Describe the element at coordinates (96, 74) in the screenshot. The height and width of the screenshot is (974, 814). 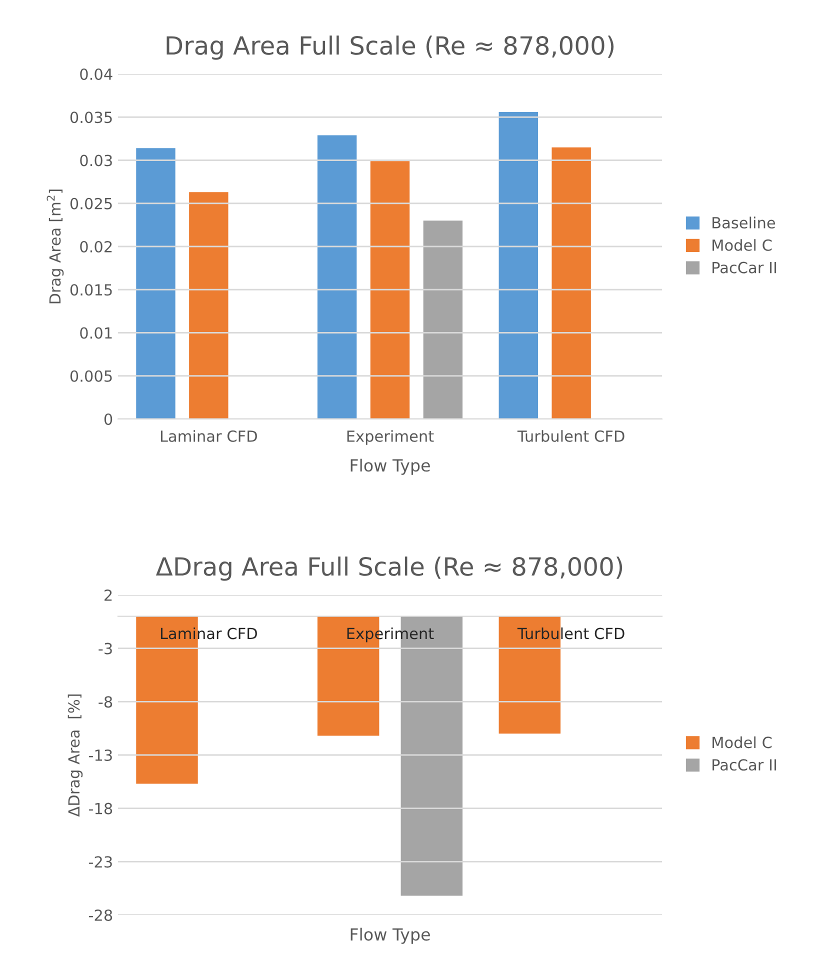
I see `y-tick-label: 0.04` at that location.